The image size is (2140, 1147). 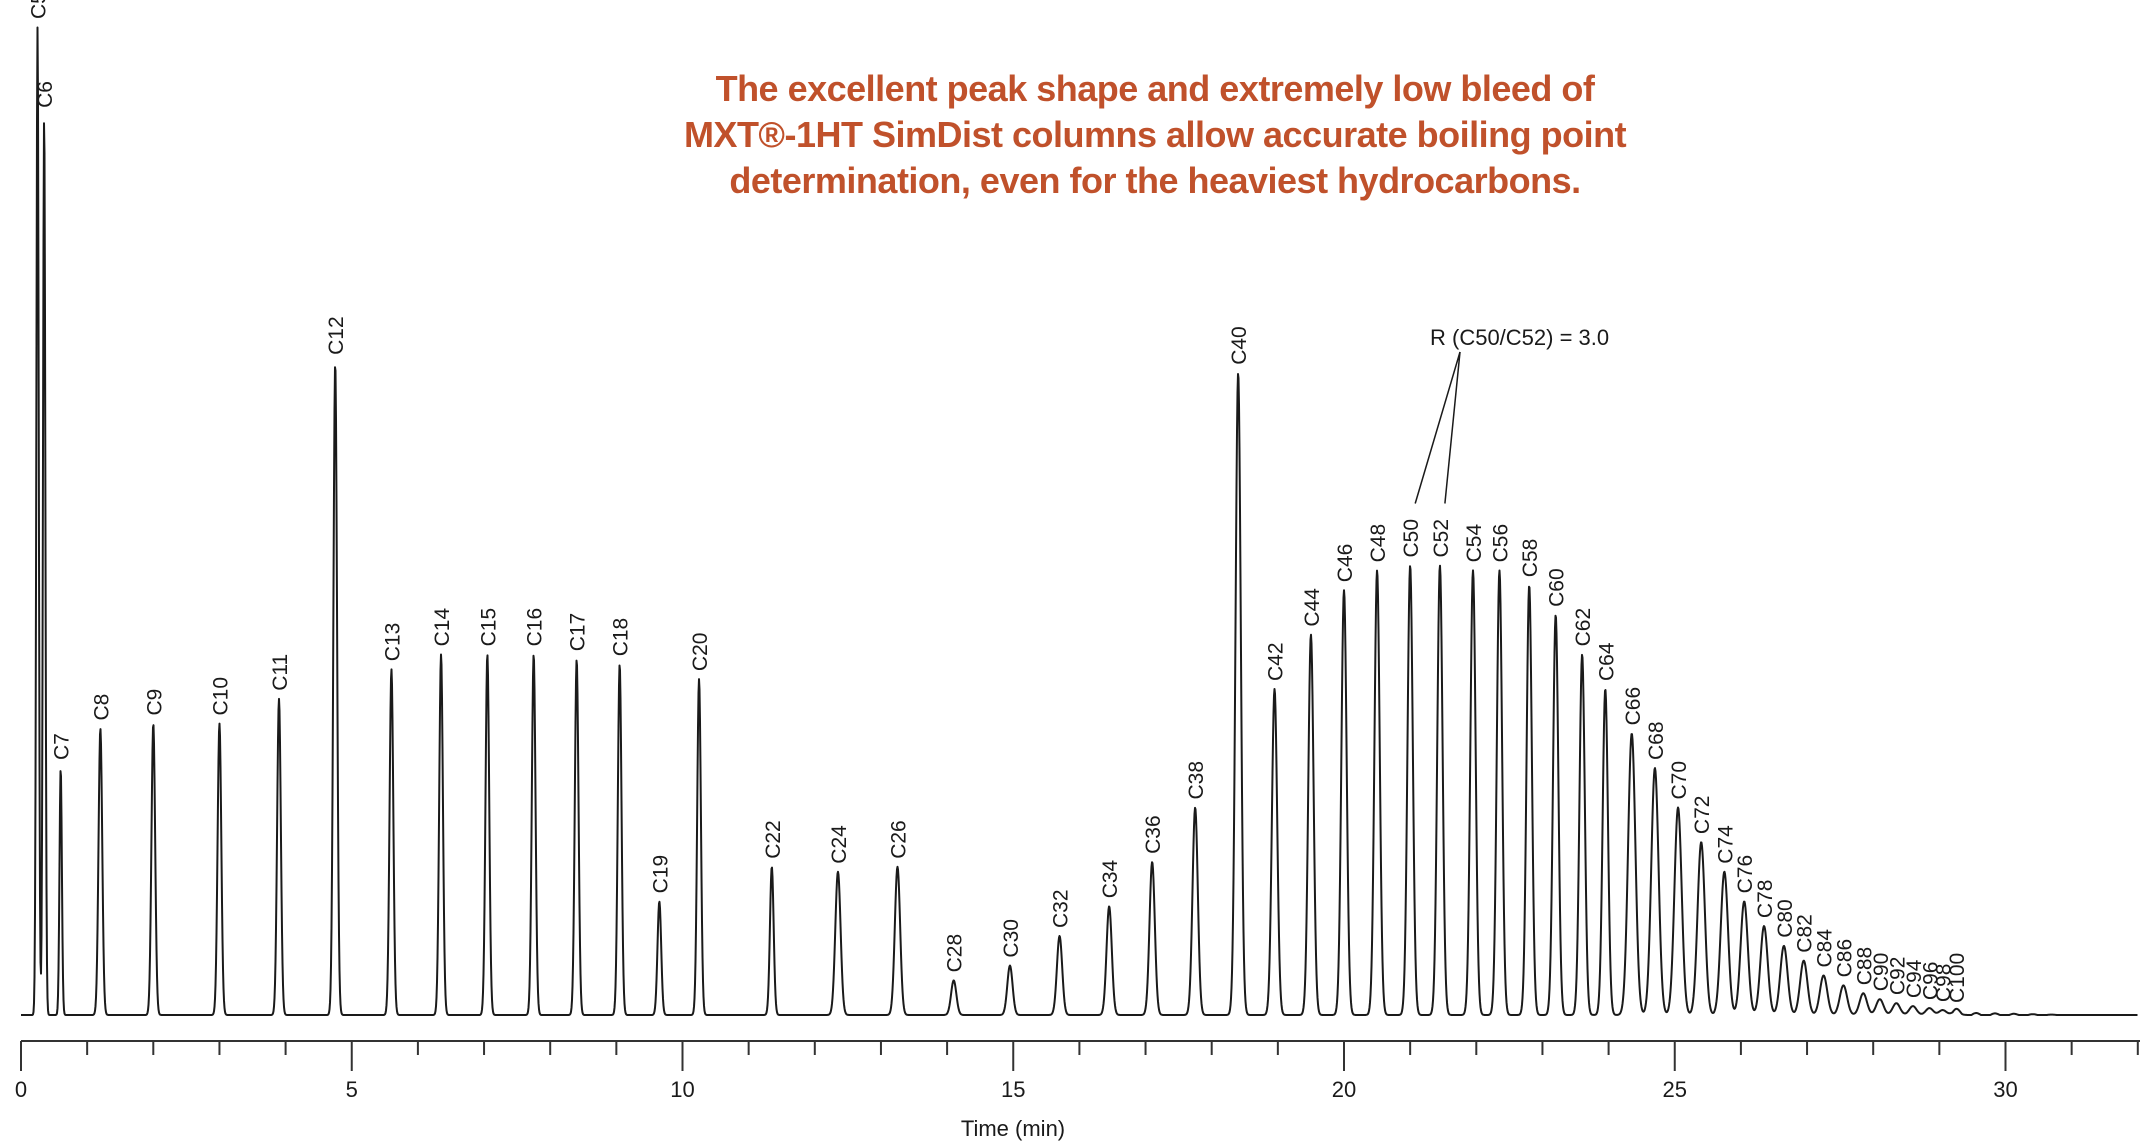 I want to click on peak-label-c18: C18, so click(x=621, y=637).